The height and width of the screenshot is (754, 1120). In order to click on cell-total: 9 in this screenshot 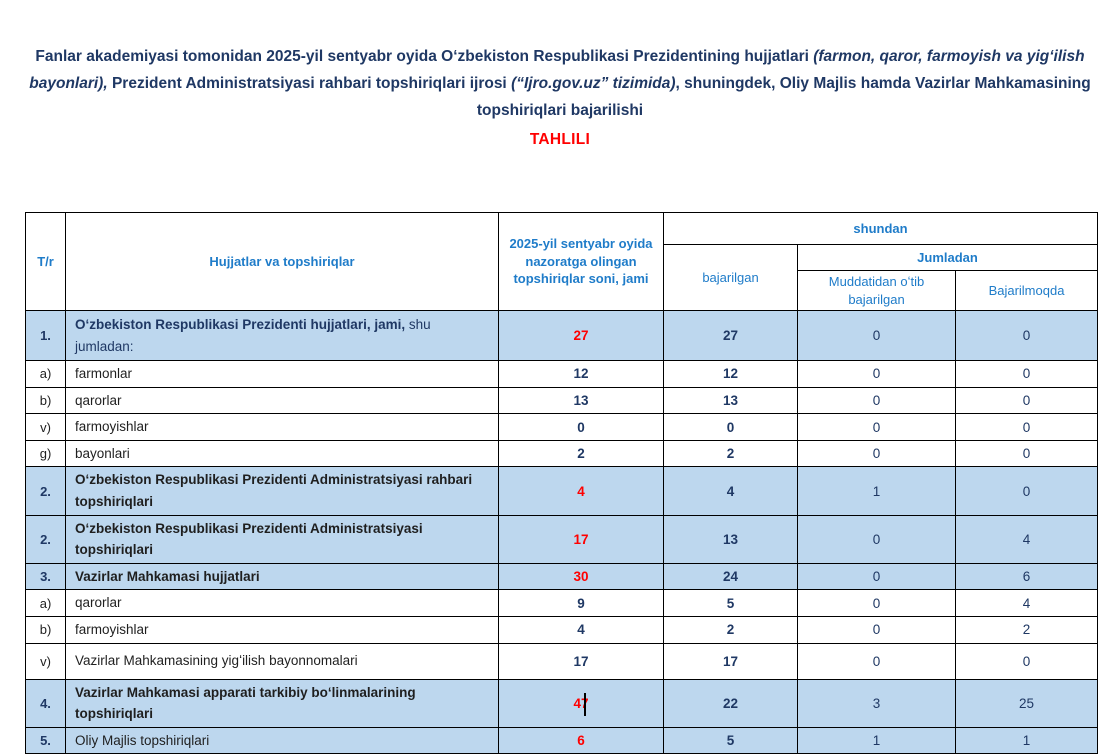, I will do `click(581, 603)`.